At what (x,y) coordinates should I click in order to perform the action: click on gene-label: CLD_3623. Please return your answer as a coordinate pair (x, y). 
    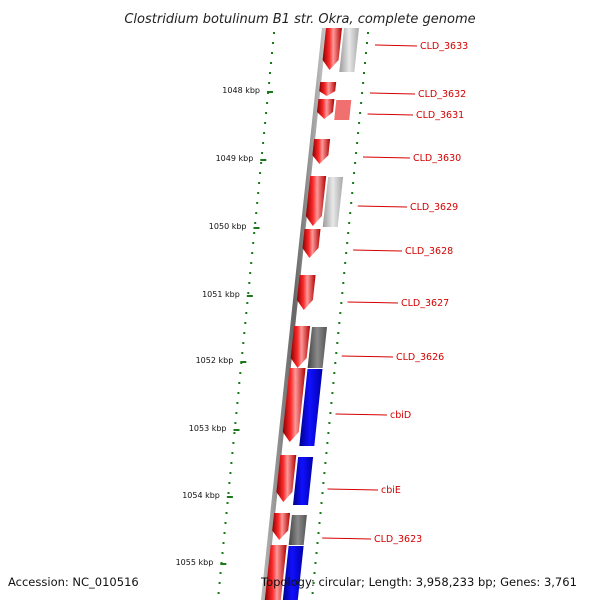
    Looking at the image, I should click on (398, 539).